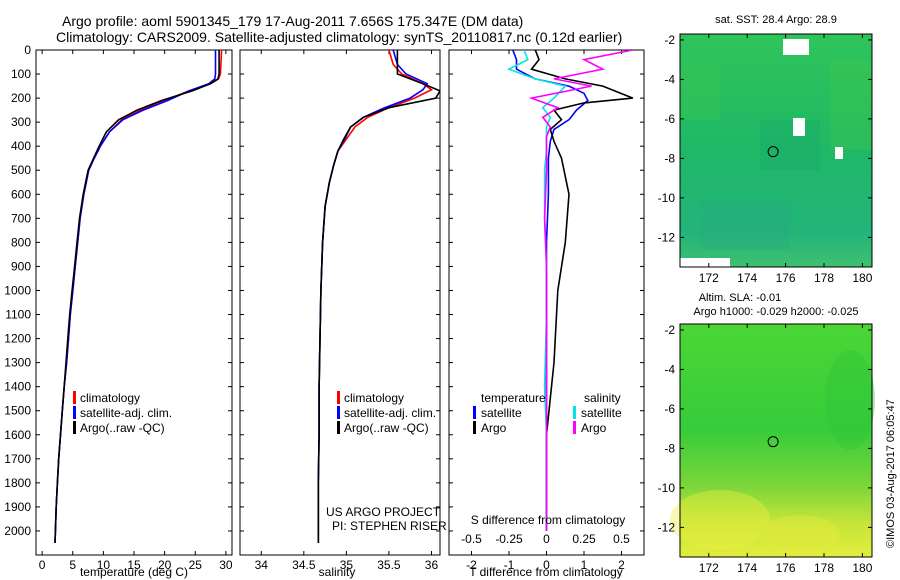  What do you see at coordinates (471, 539) in the screenshot?
I see `s-tick-label: -0.5` at bounding box center [471, 539].